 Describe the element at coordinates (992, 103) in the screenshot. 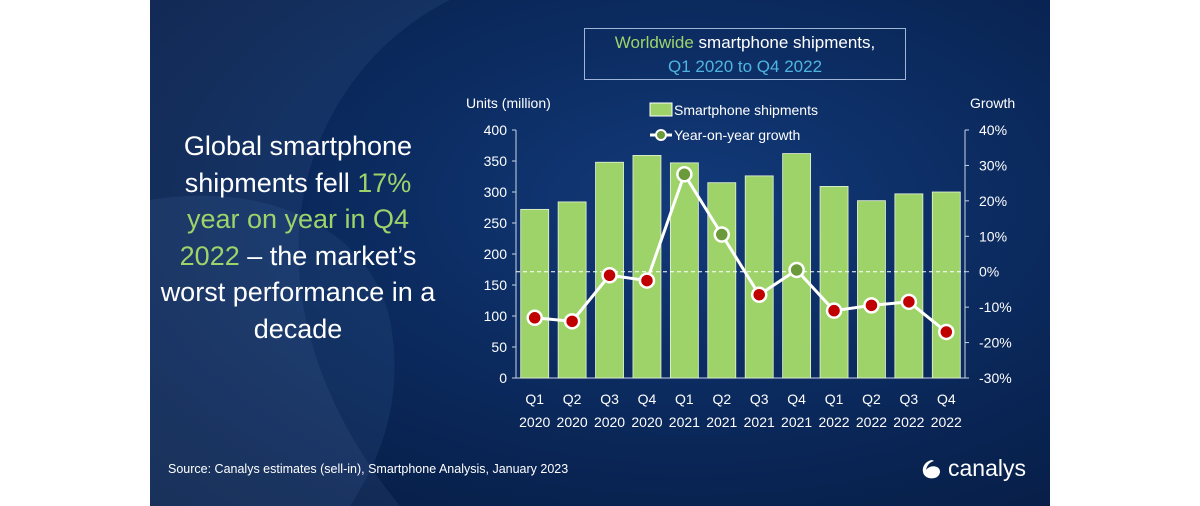

I see `y2-axis-label: Growth` at that location.